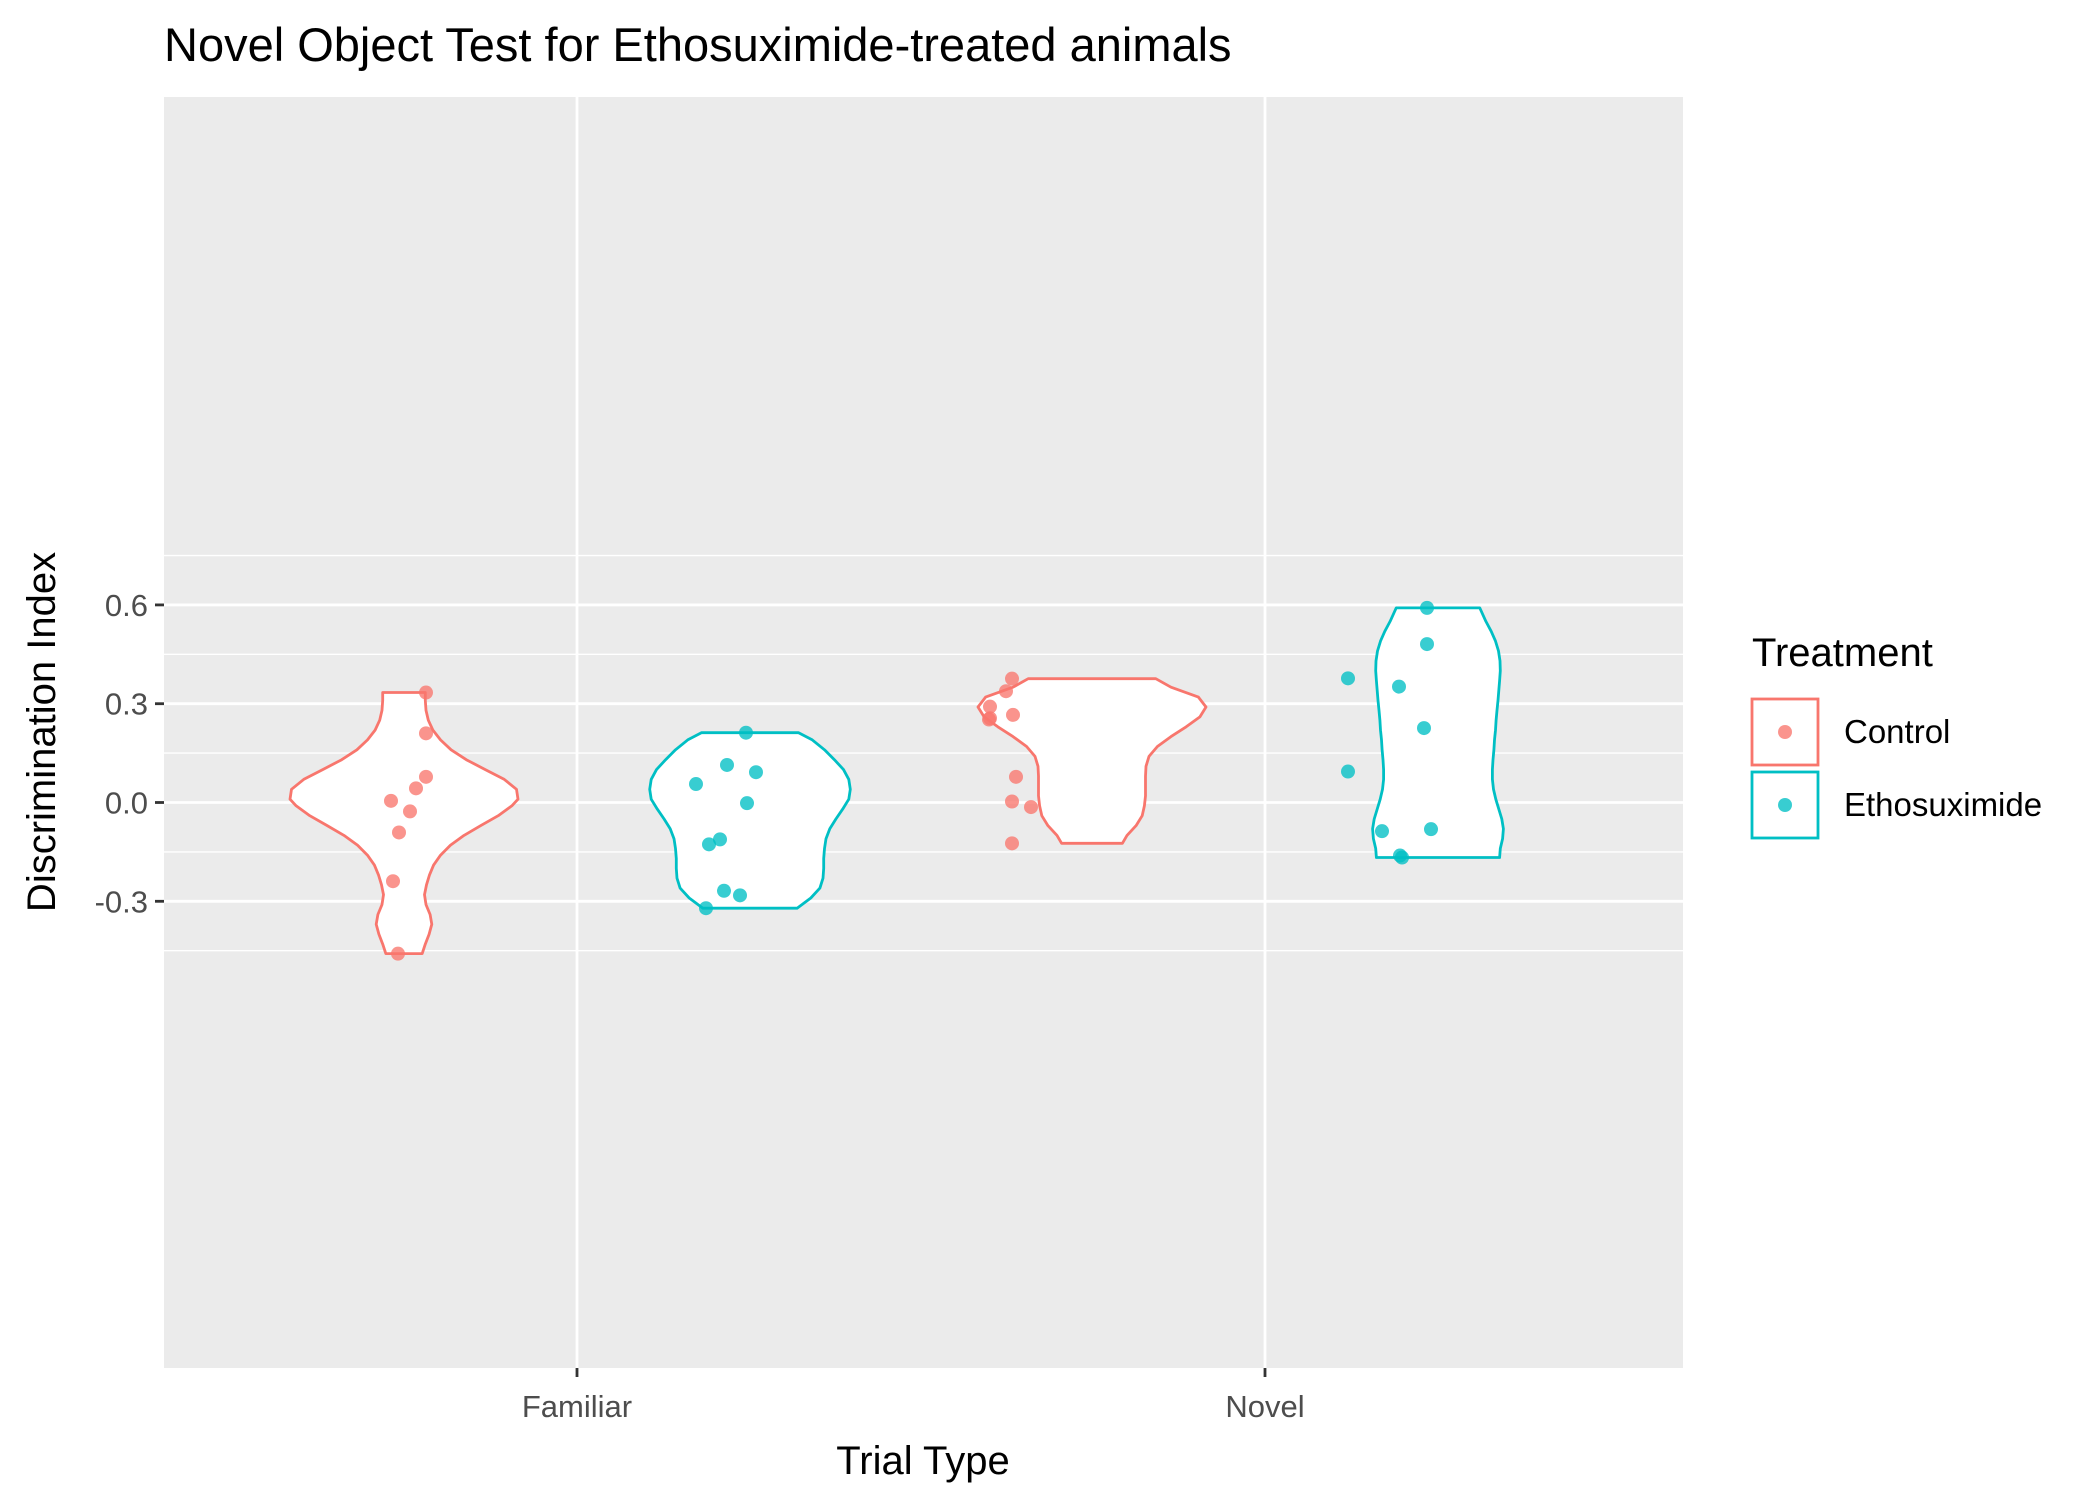  Describe the element at coordinates (42, 732) in the screenshot. I see `y-axis-label: Discrimination Index` at that location.